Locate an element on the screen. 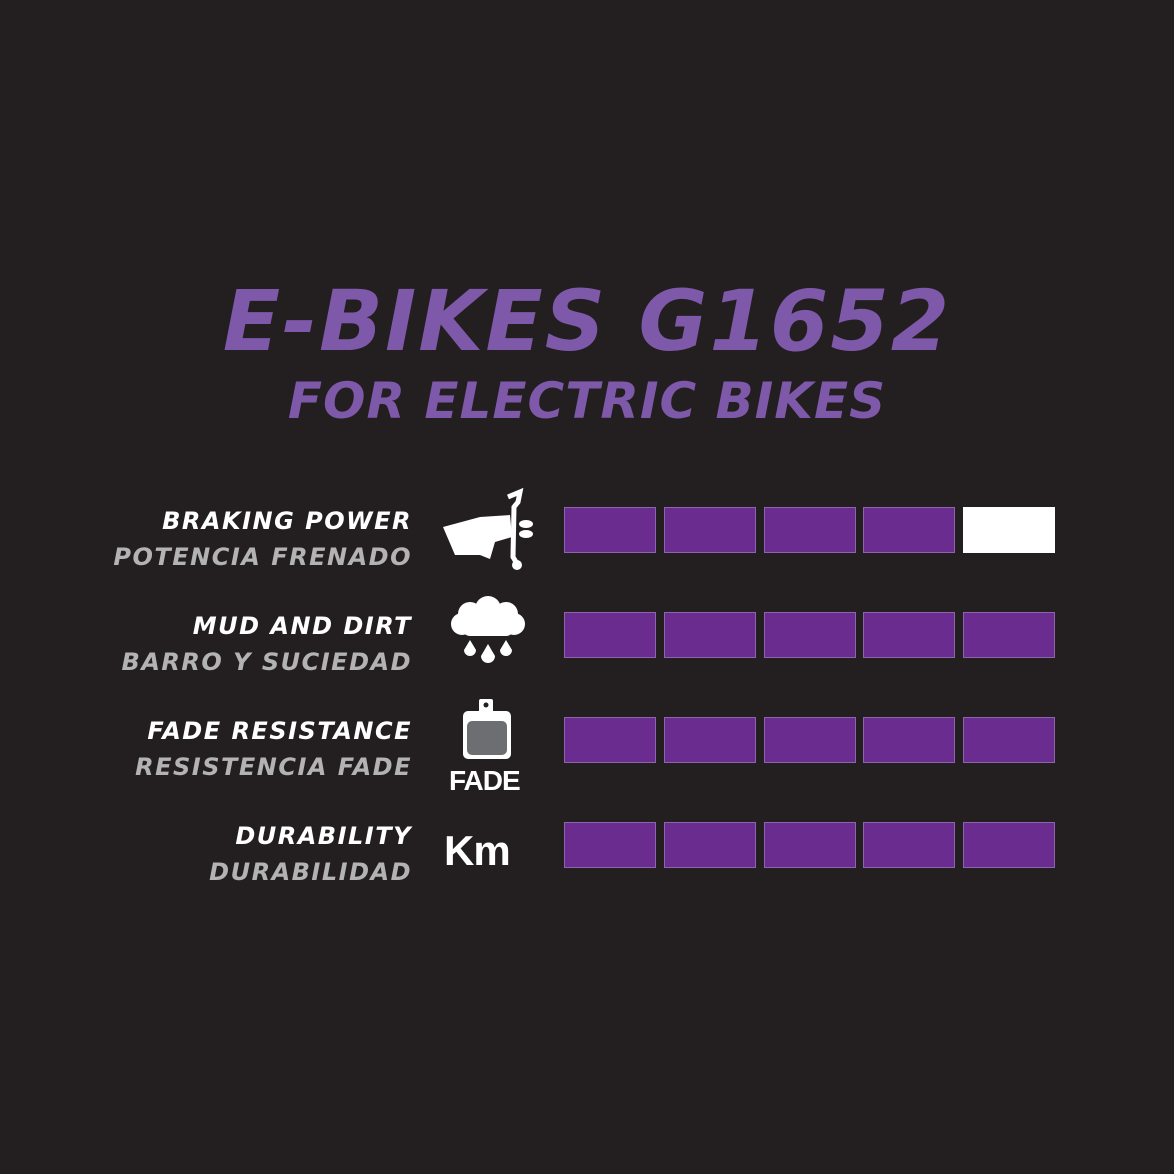 This screenshot has width=1174, height=1174. rating-row-braking-power: BRAKING POWER POTENCIA FRENADO is located at coordinates (587, 537).